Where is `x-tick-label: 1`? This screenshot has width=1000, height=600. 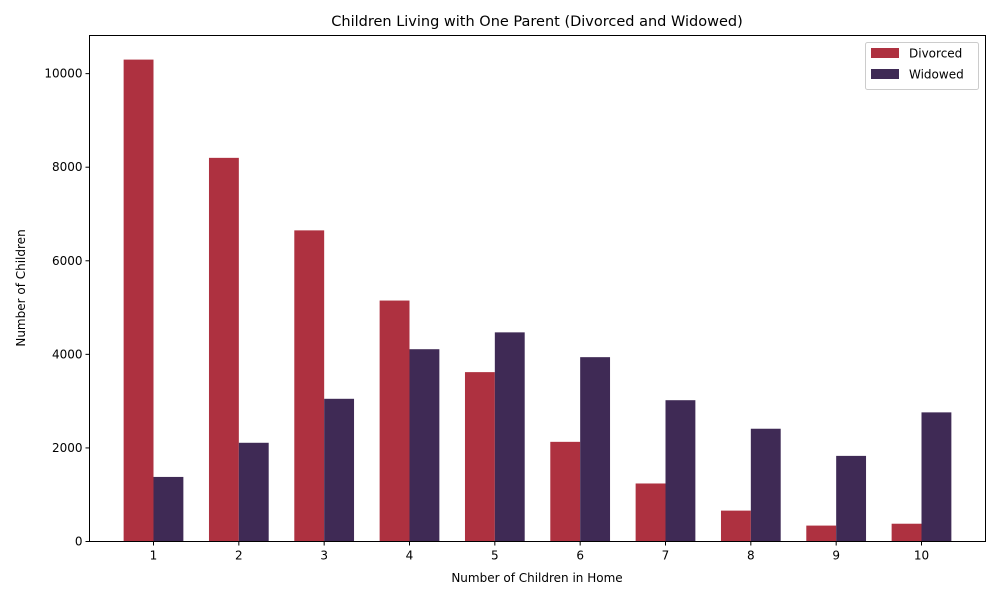 x-tick-label: 1 is located at coordinates (154, 556).